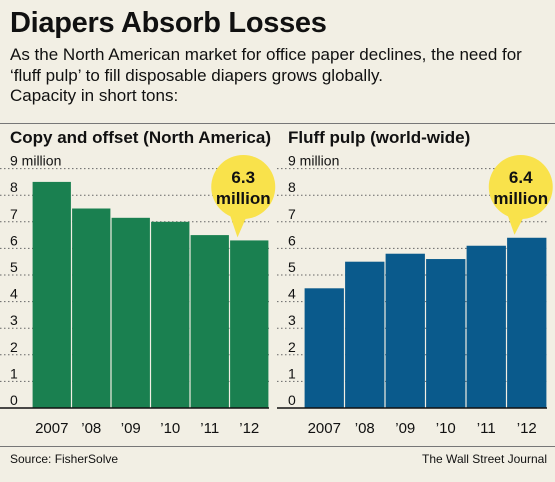 This screenshot has width=555, height=482. I want to click on copy-offset-chart-title: Copy and offset (North America), so click(141, 137).